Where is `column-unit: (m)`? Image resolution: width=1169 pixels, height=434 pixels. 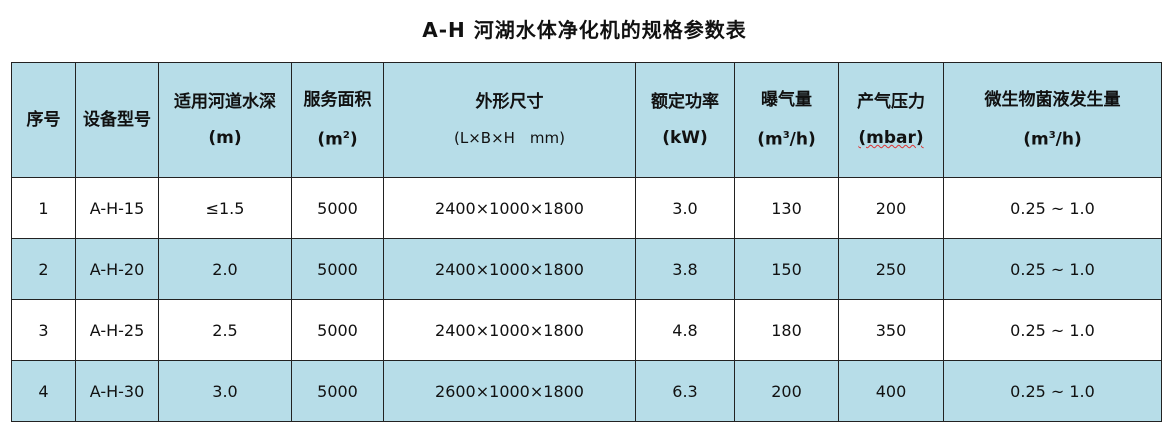 column-unit: (m) is located at coordinates (225, 138).